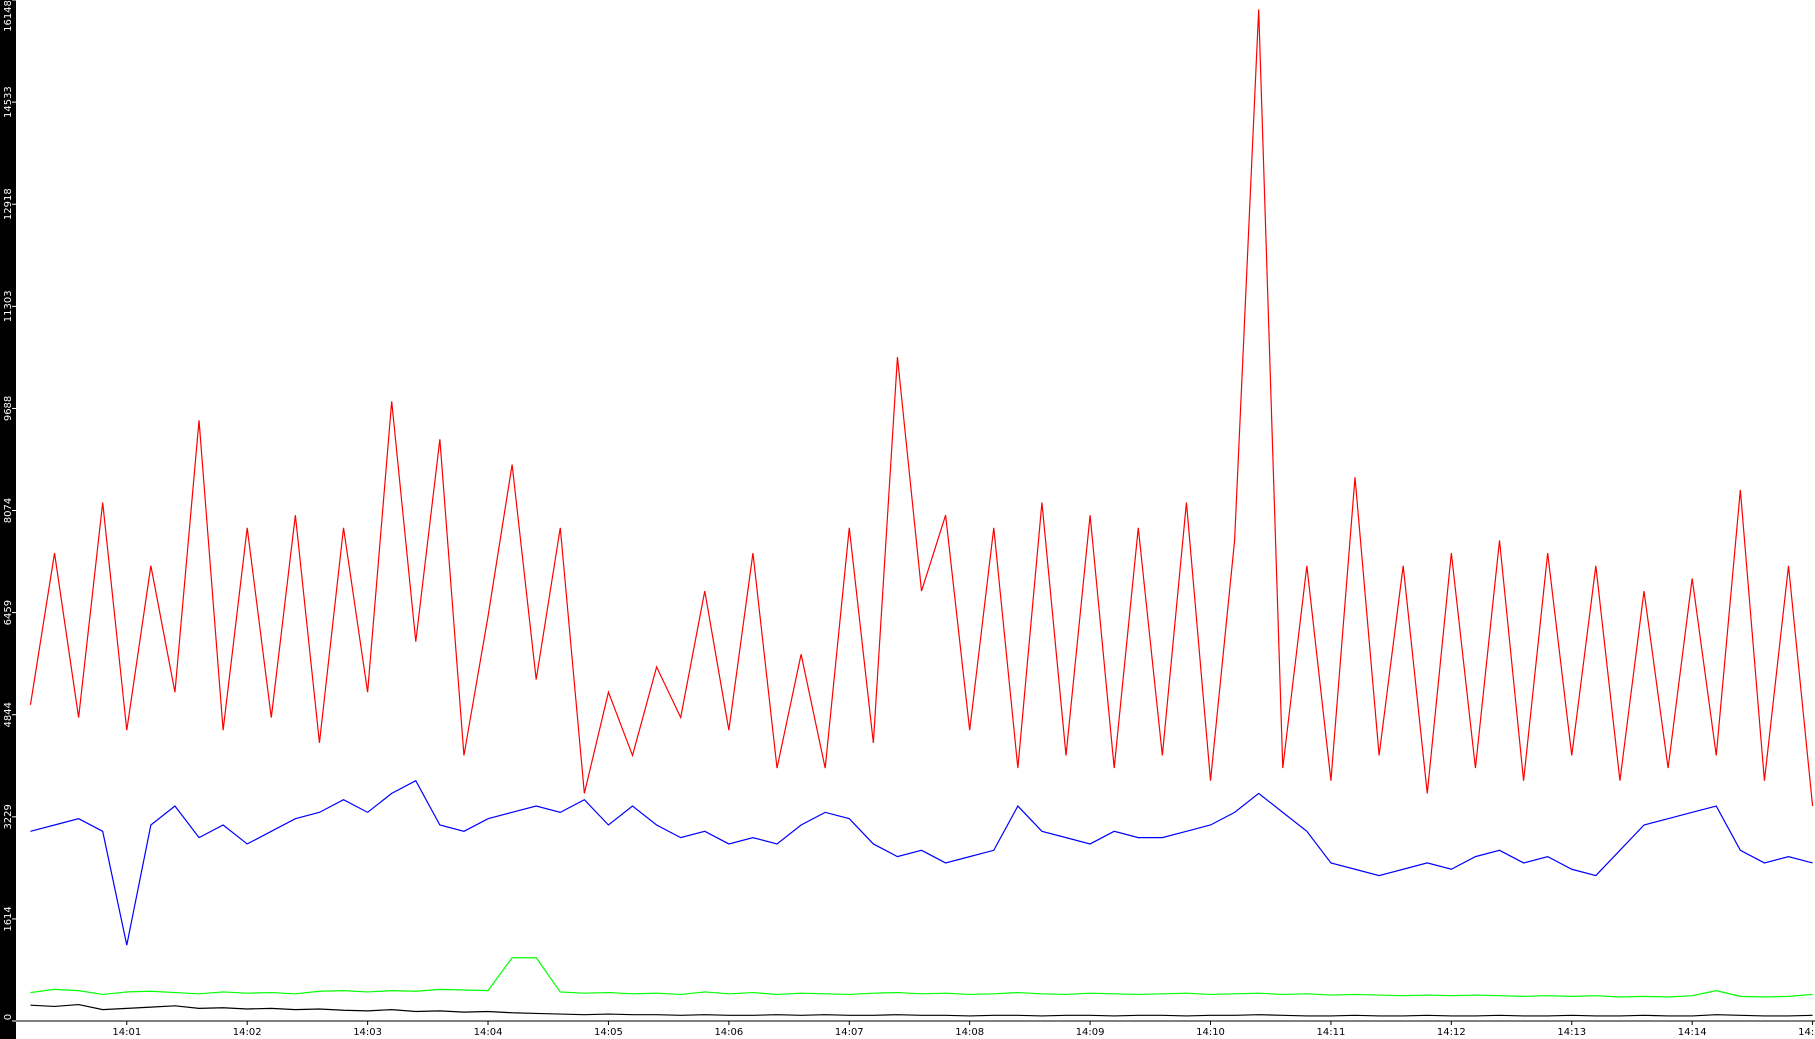 Image resolution: width=1815 pixels, height=1039 pixels. I want to click on x-tick-label: 14:02, so click(247, 1032).